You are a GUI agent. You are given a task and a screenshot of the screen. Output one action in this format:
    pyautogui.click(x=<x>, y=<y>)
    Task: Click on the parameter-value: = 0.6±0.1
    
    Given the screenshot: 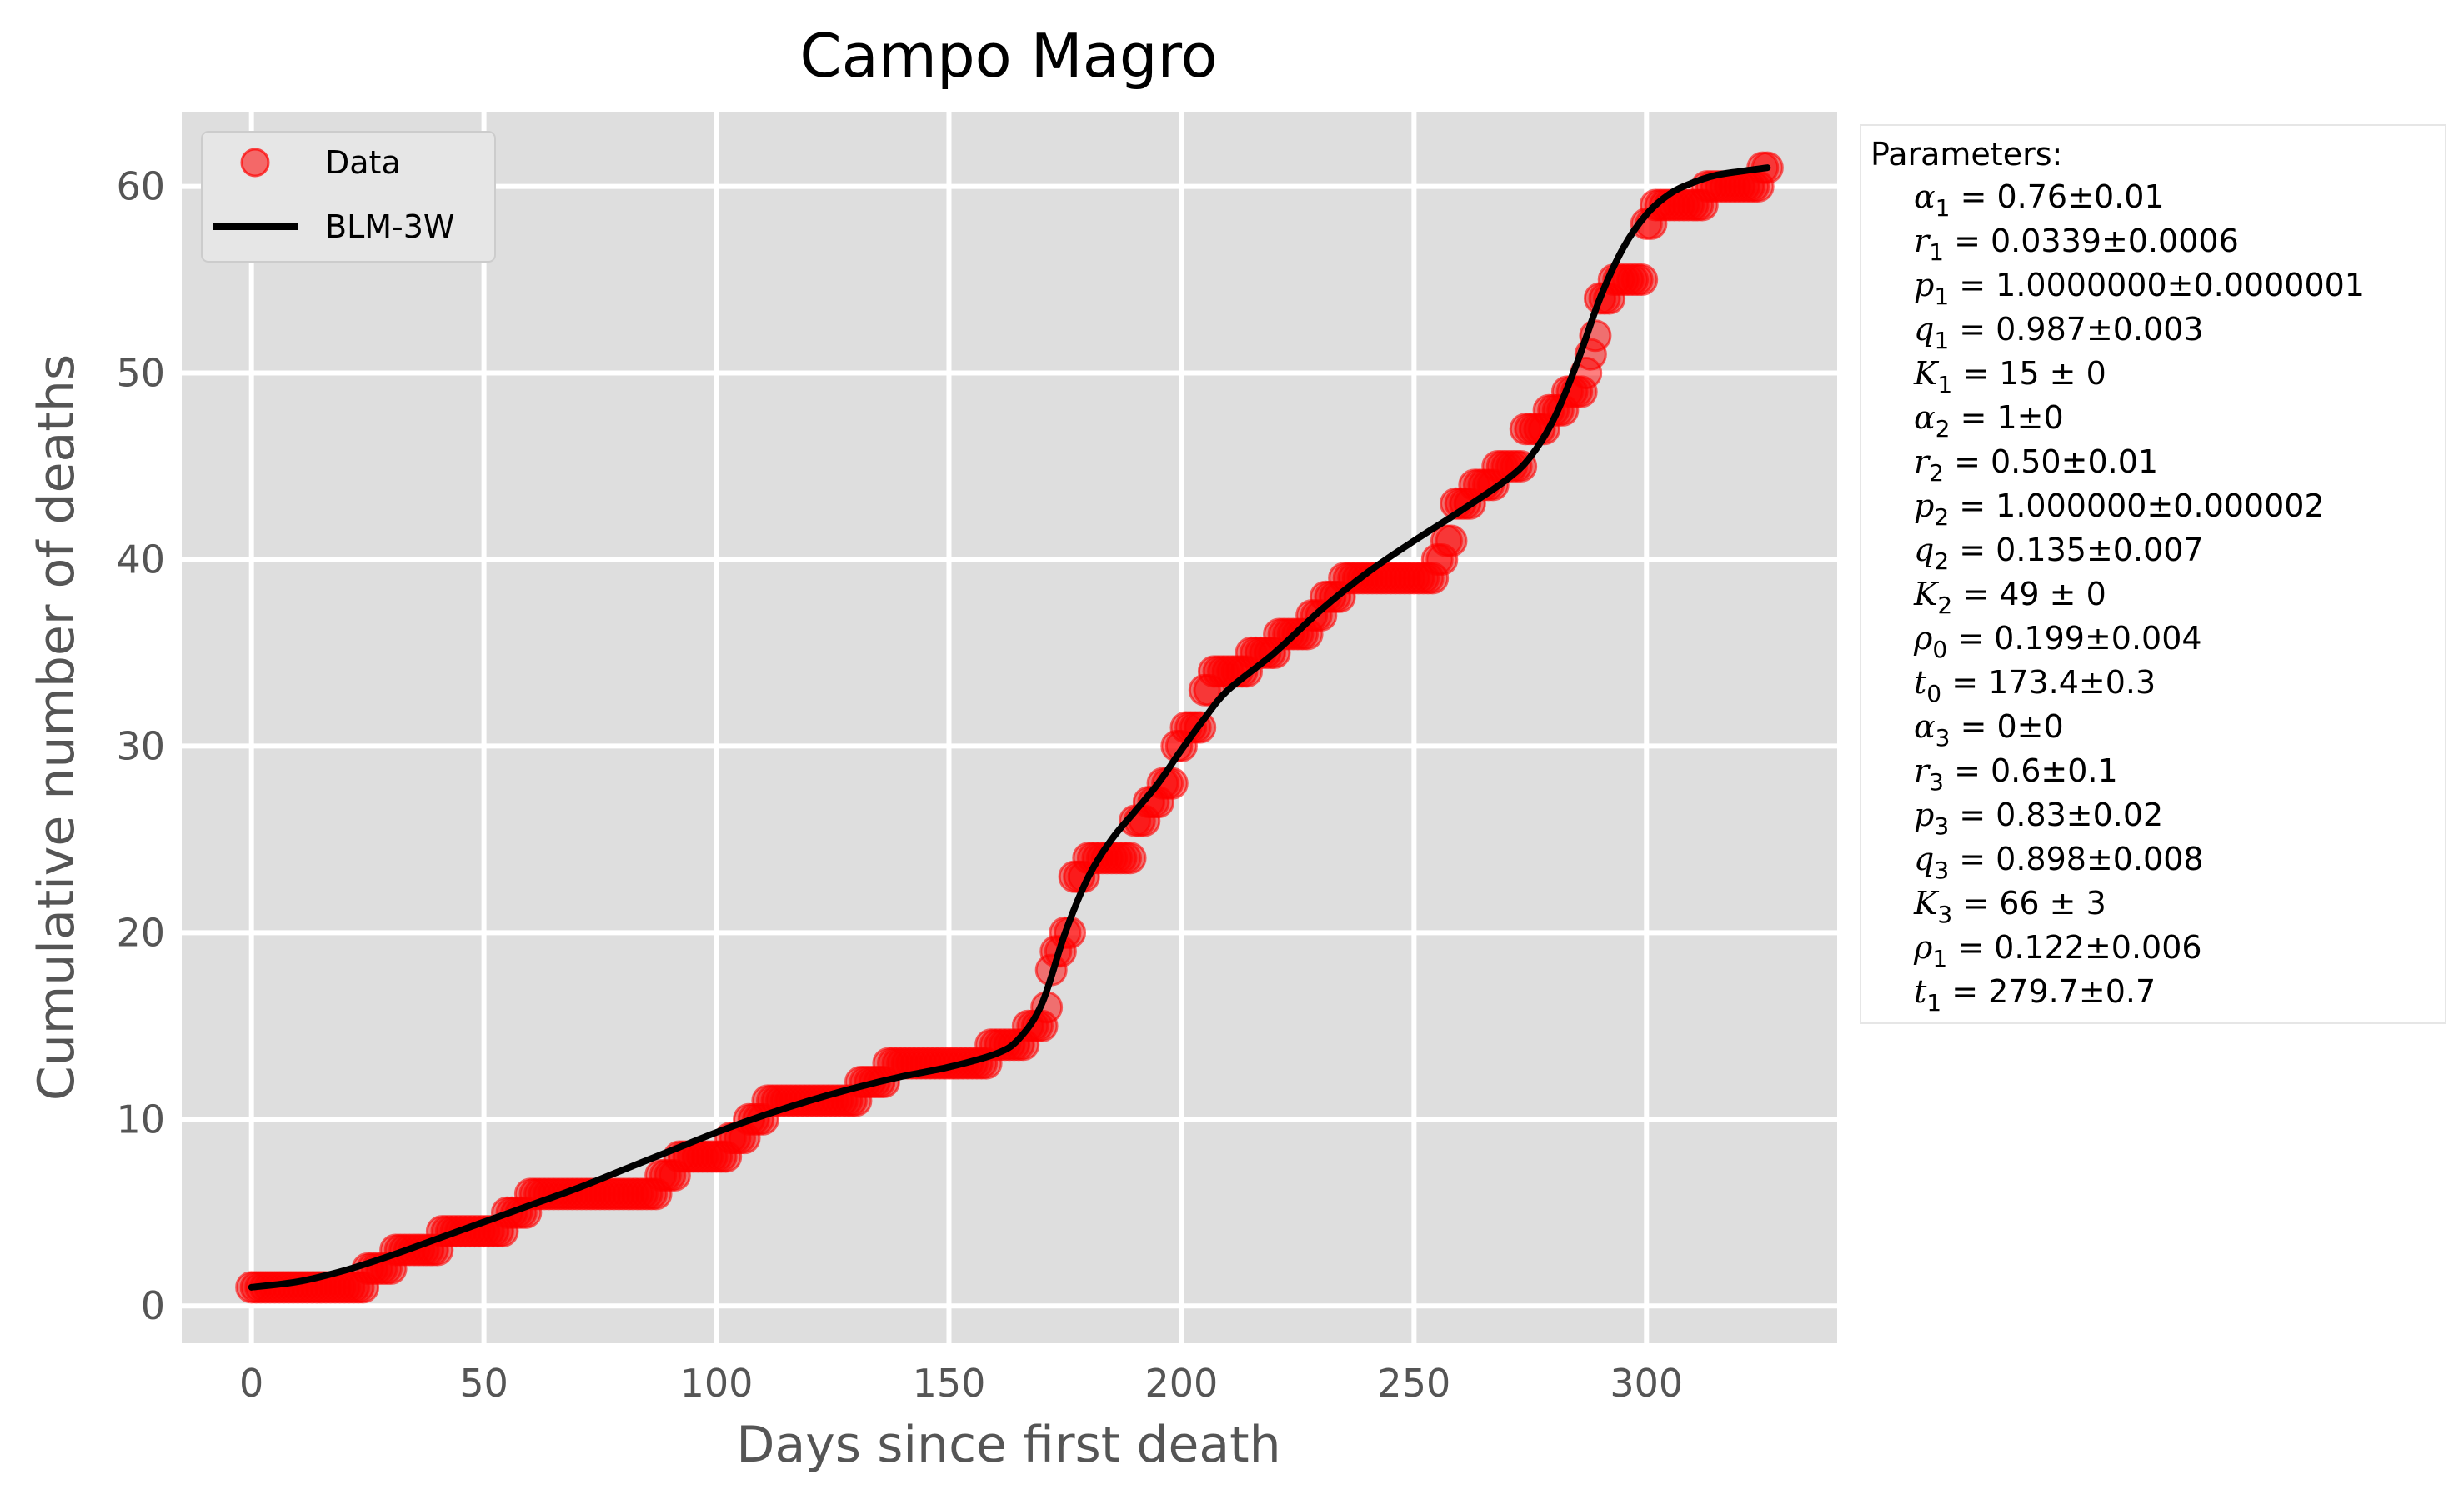 What is the action you would take?
    pyautogui.click(x=2031, y=770)
    